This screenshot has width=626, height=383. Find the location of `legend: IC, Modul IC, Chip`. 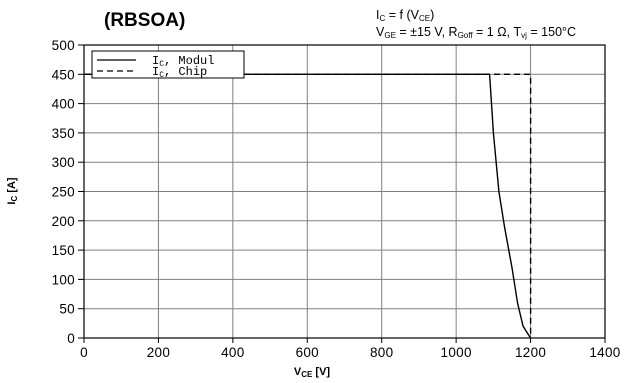

legend: IC, Modul IC, Chip is located at coordinates (168, 65).